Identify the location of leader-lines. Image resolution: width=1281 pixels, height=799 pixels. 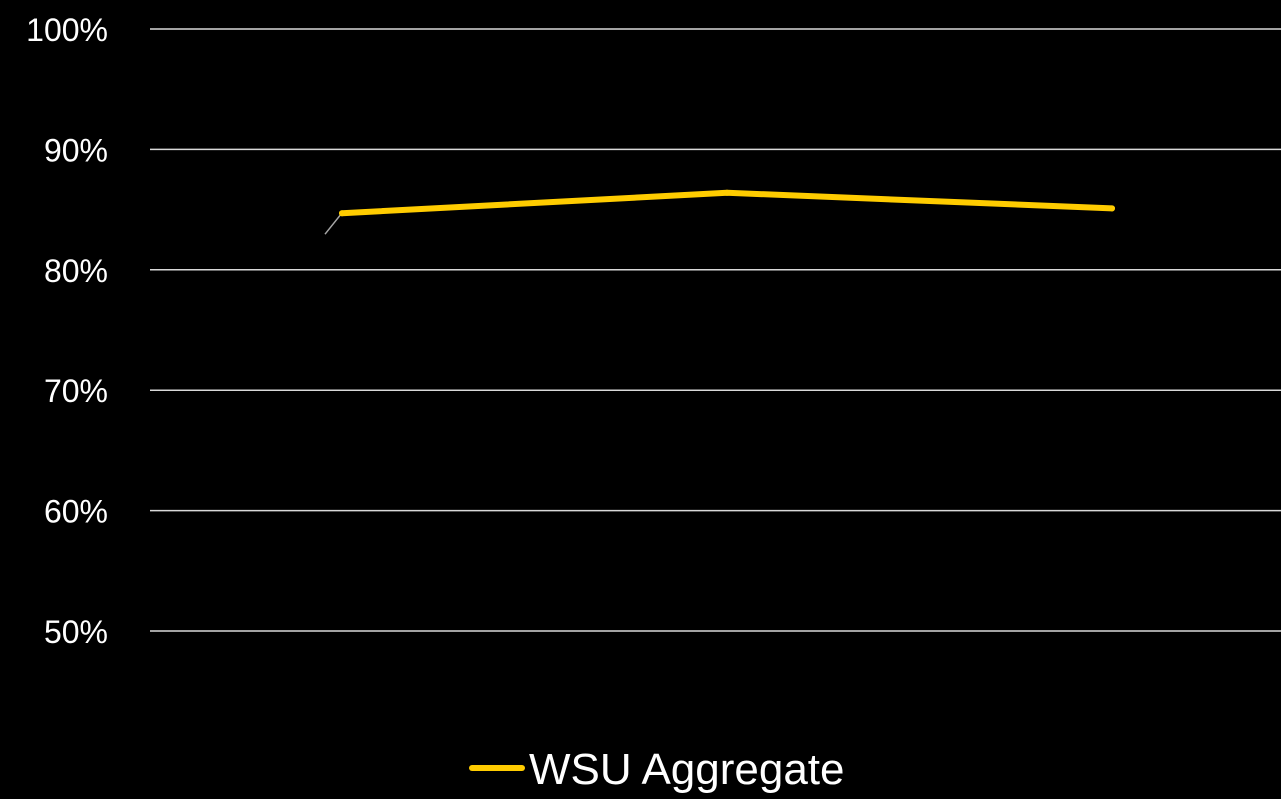
(333, 224).